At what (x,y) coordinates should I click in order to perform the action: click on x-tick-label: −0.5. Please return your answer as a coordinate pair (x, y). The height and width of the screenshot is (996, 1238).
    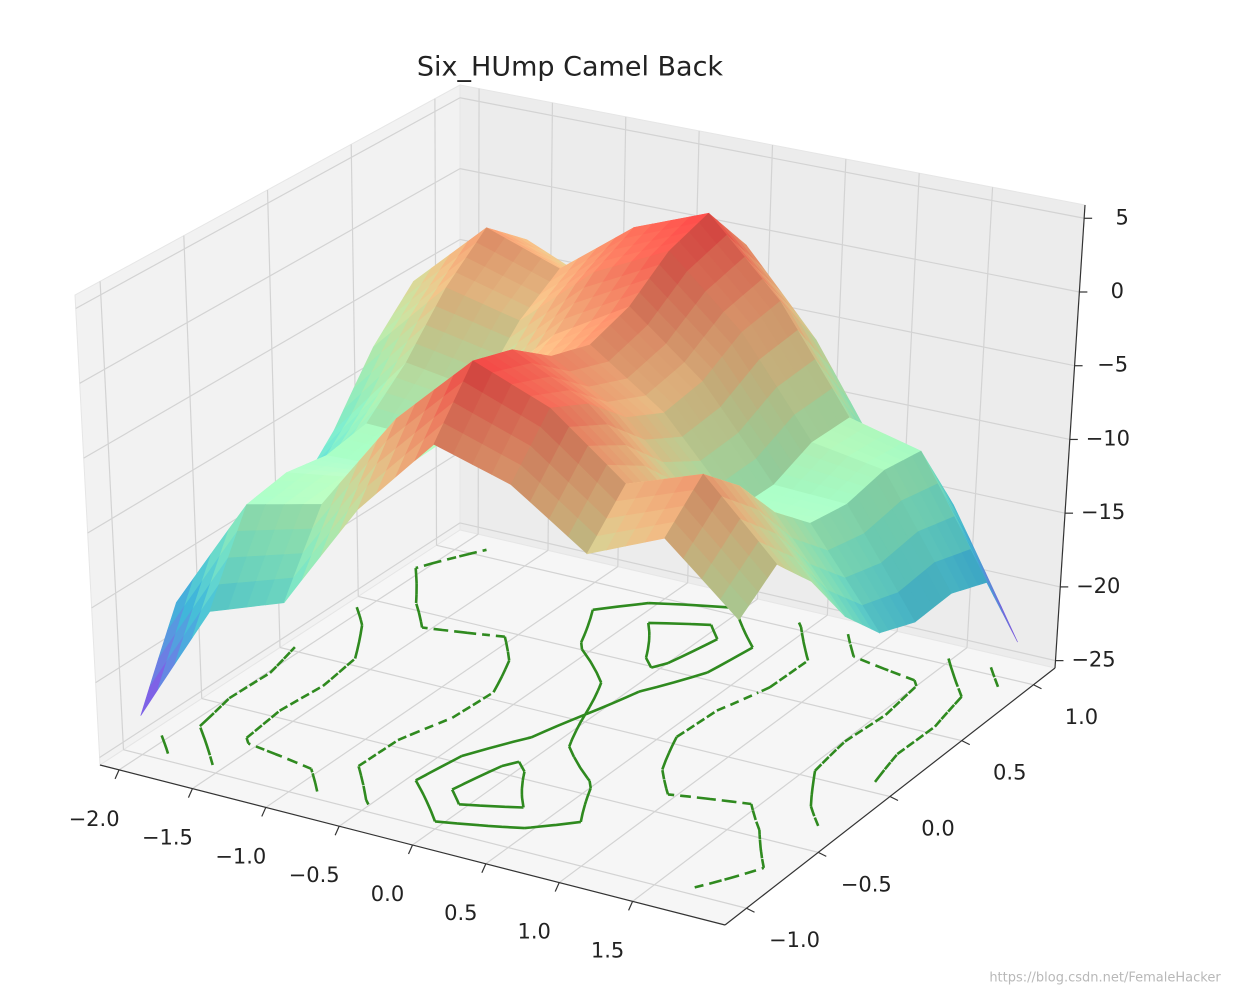
    Looking at the image, I should click on (314, 875).